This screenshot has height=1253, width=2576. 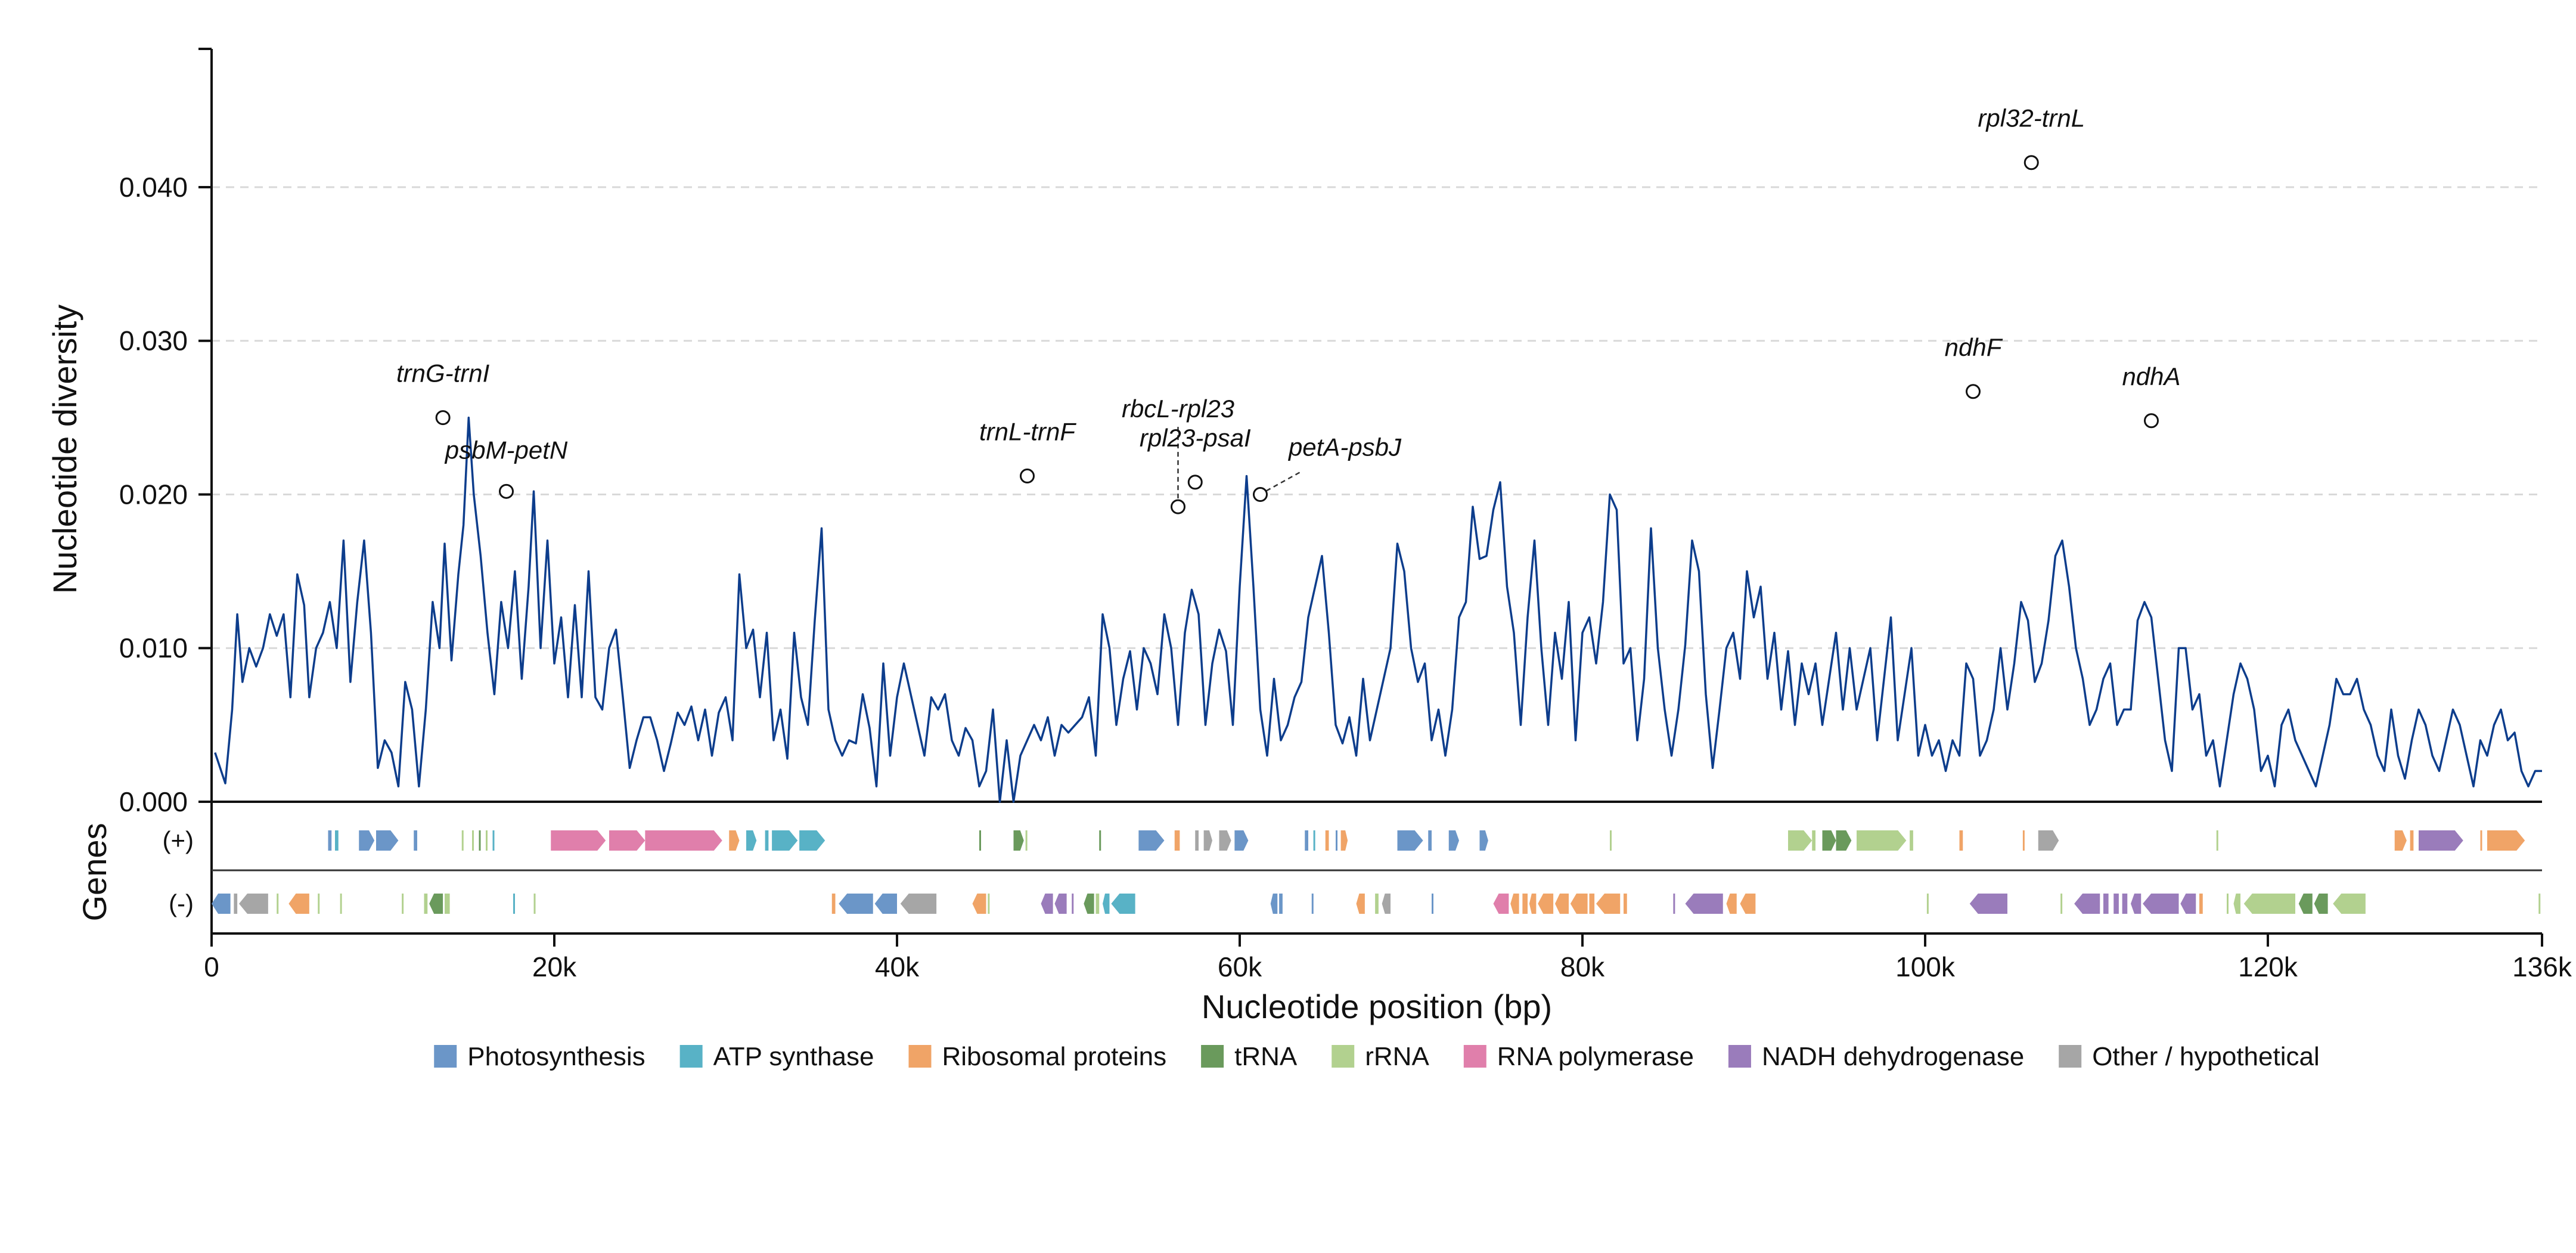 What do you see at coordinates (178, 840) in the screenshot?
I see `strand-label: (+)` at bounding box center [178, 840].